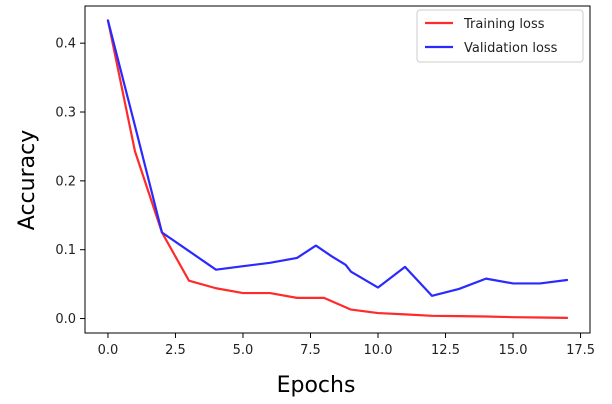 The image size is (612, 404). I want to click on y-tick-label: 0.3, so click(65, 113).